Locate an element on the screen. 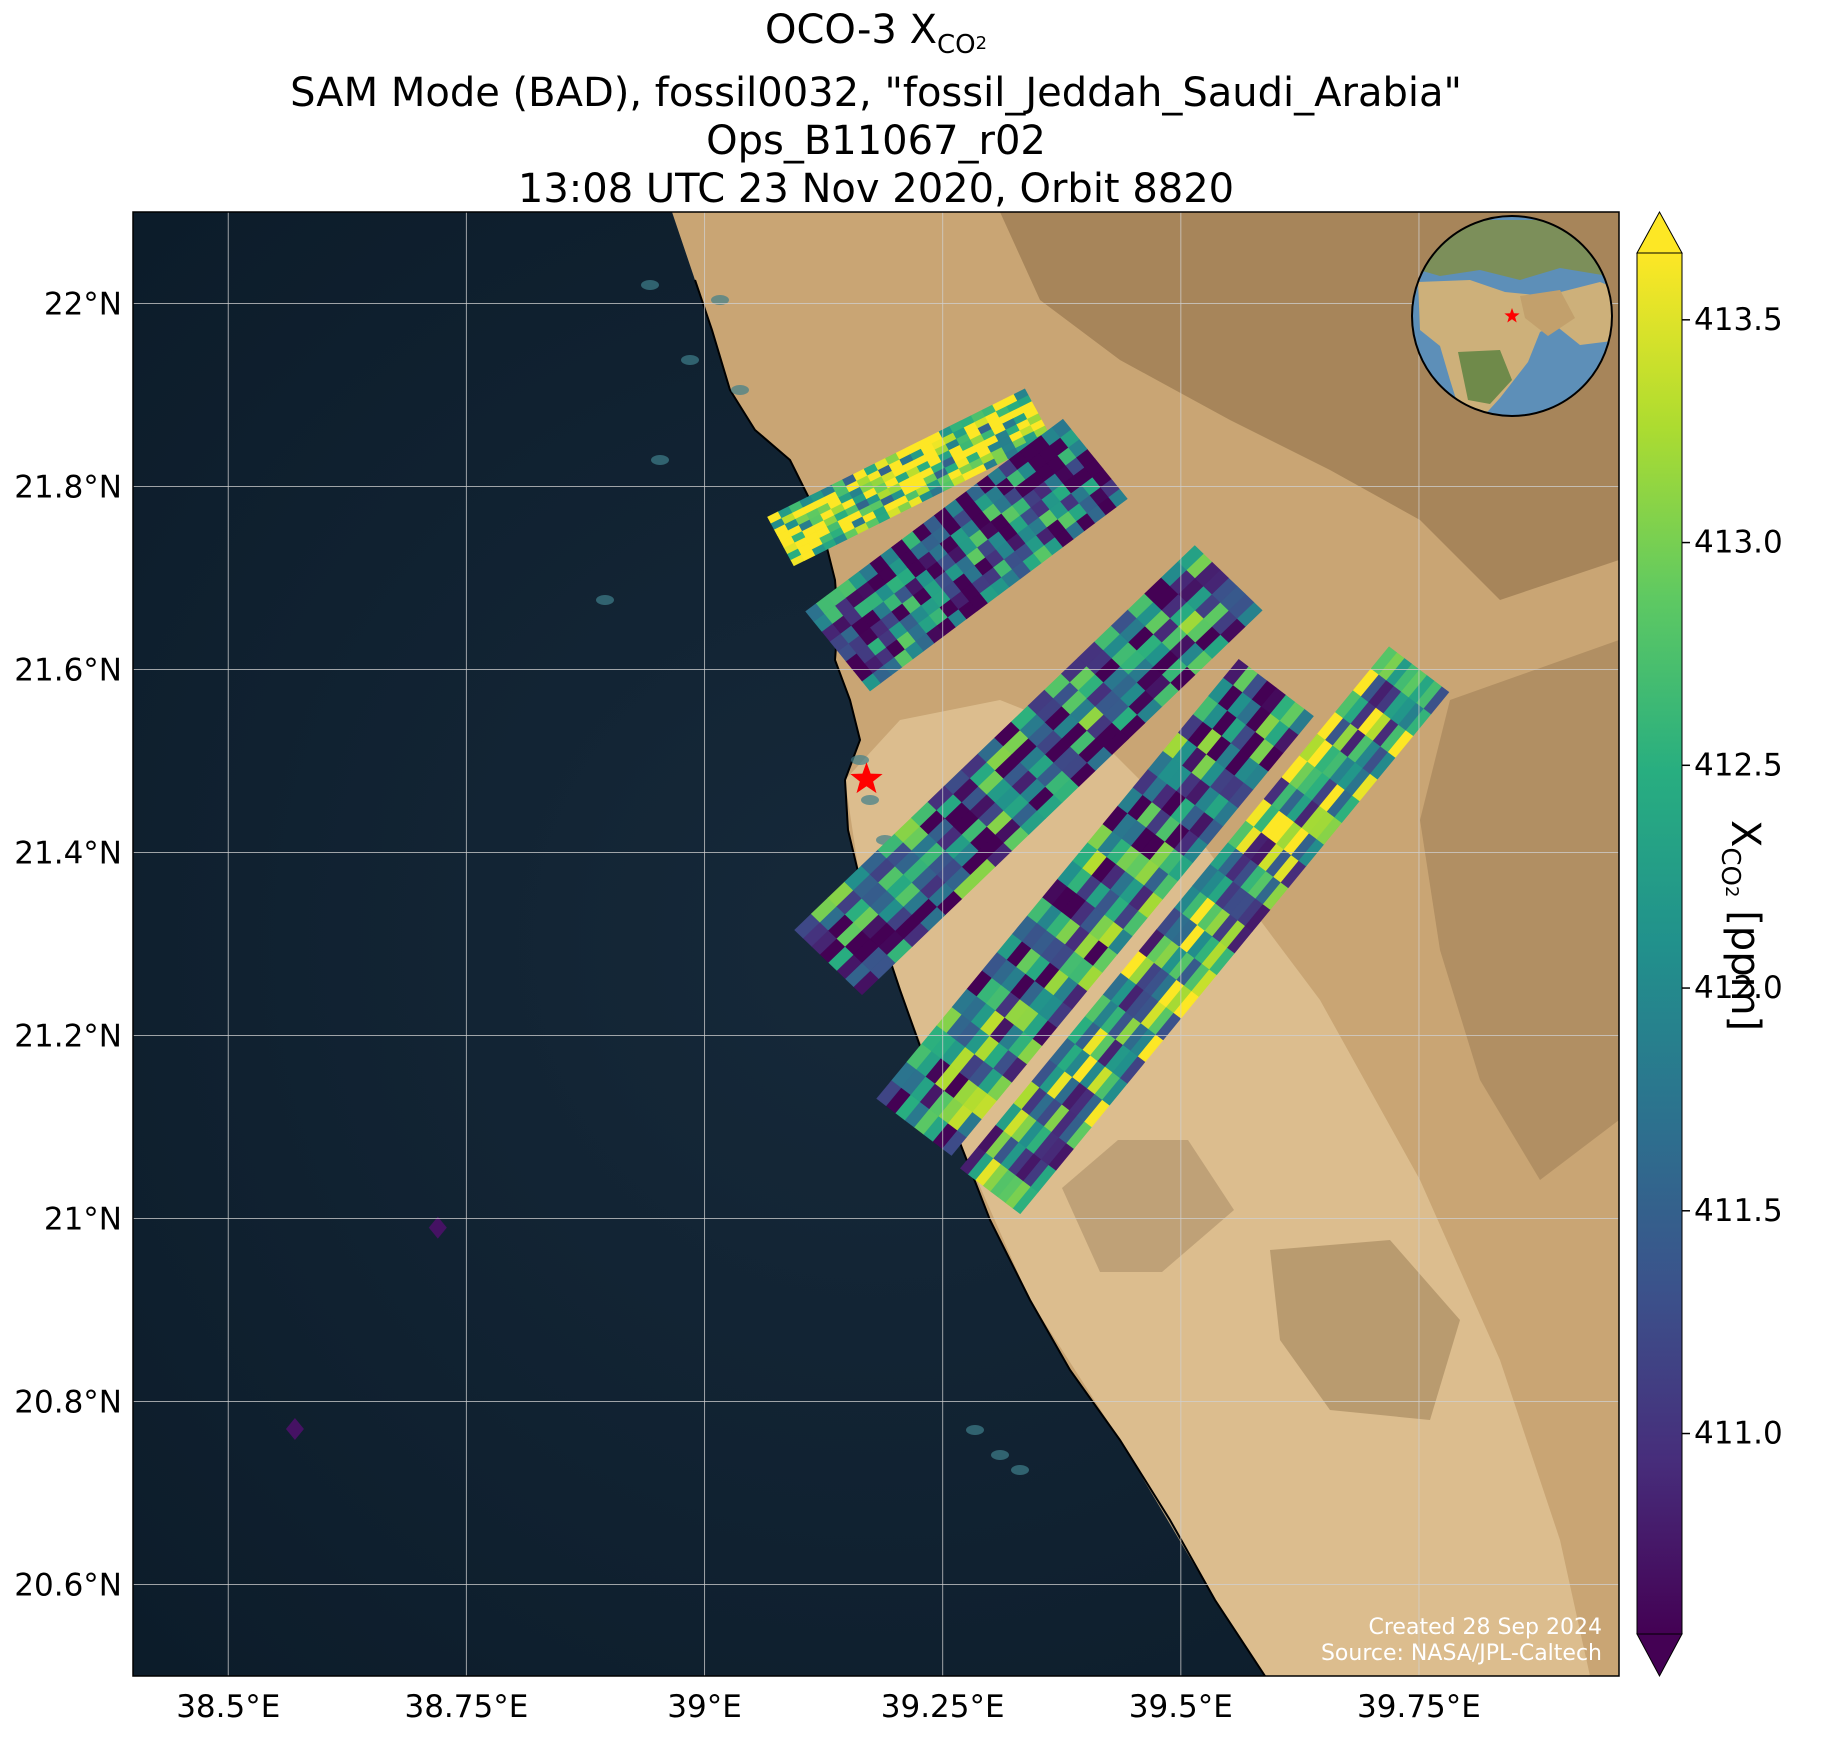 Image resolution: width=1838 pixels, height=1761 pixels. lat-tick-label: 21°N is located at coordinates (83, 1220).